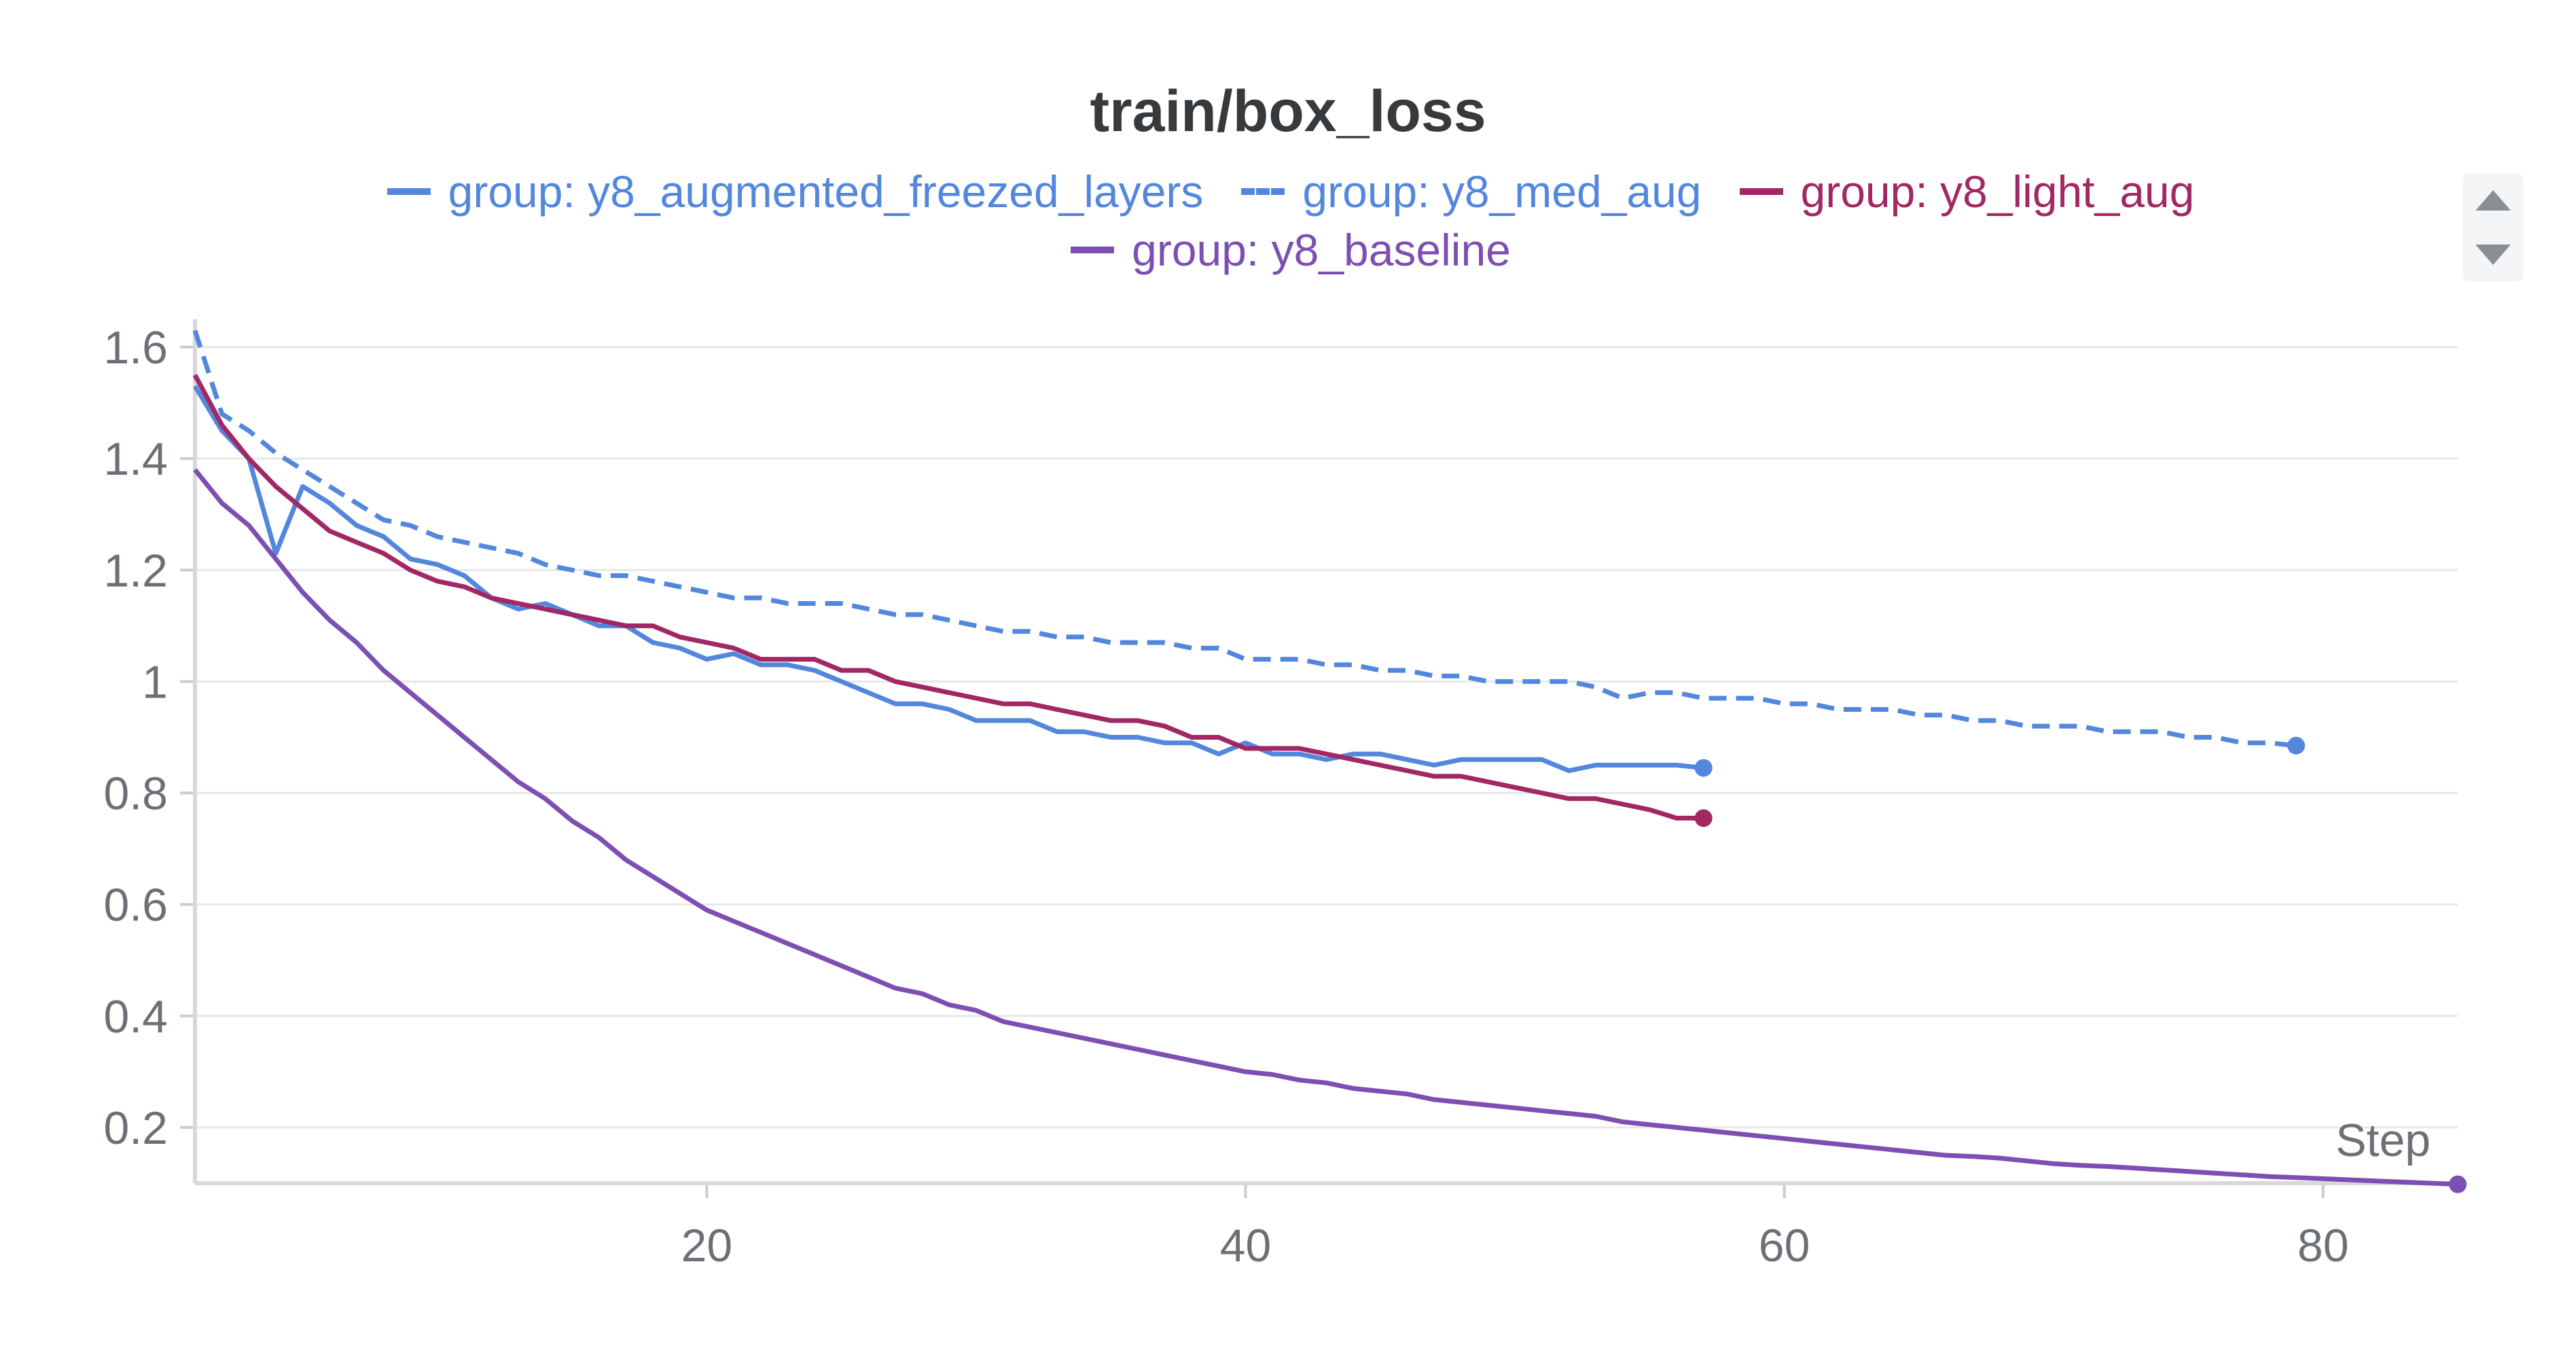 This screenshot has height=1353, width=2576. I want to click on legend-item-4: group: y8_baseline, so click(1291, 250).